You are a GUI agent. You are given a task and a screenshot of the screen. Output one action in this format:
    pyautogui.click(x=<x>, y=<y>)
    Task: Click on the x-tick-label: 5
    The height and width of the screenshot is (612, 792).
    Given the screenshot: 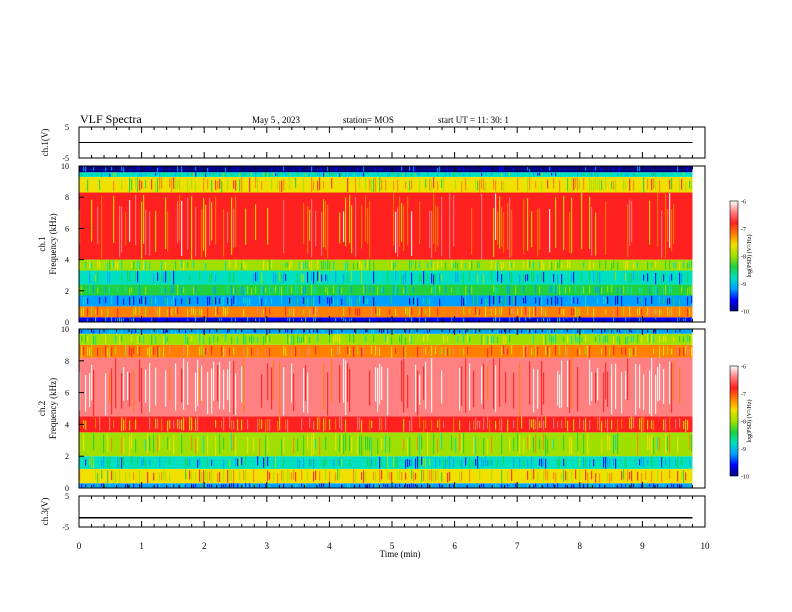 What is the action you would take?
    pyautogui.click(x=392, y=546)
    